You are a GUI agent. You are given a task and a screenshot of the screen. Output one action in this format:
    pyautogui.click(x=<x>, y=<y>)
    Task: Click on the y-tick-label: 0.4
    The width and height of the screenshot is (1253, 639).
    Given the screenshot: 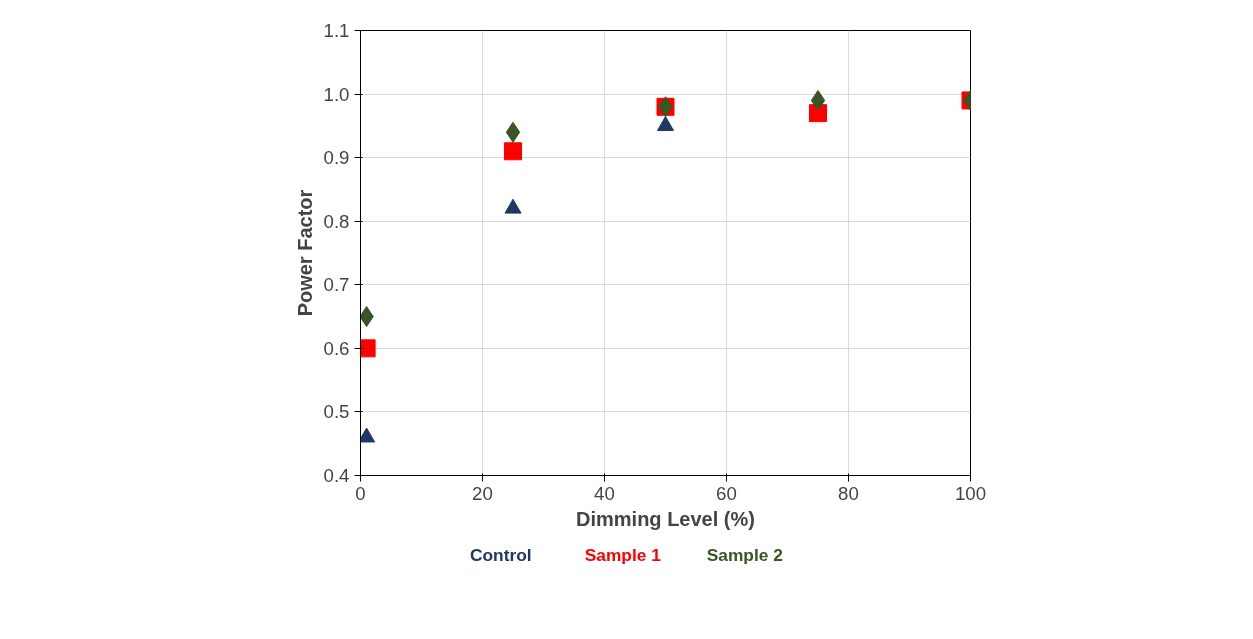 What is the action you would take?
    pyautogui.click(x=336, y=475)
    